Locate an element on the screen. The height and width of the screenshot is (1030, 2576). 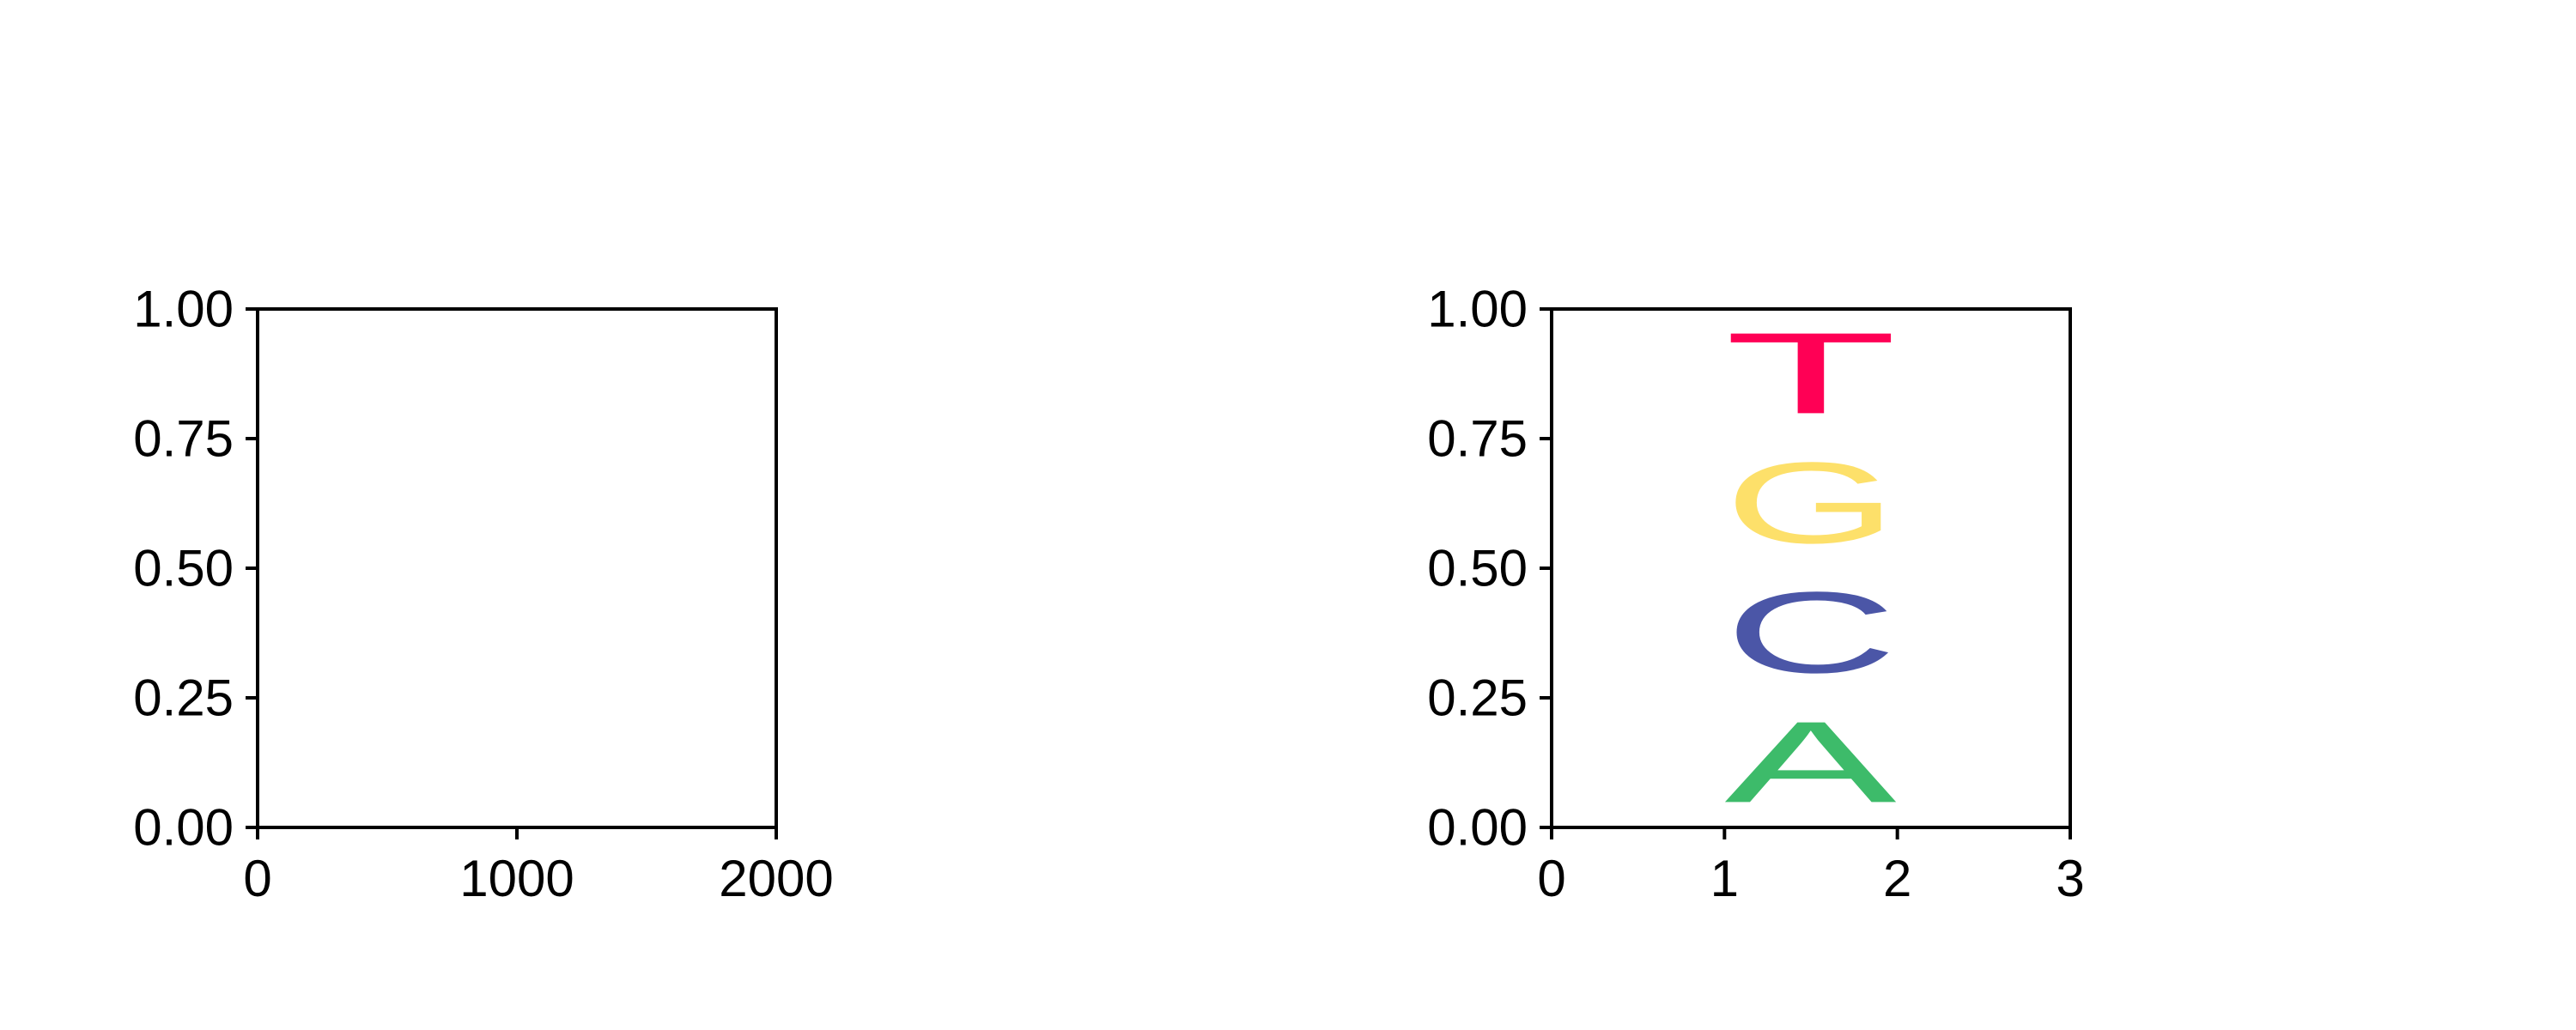
left-x-tick-label: 2000 is located at coordinates (776, 878).